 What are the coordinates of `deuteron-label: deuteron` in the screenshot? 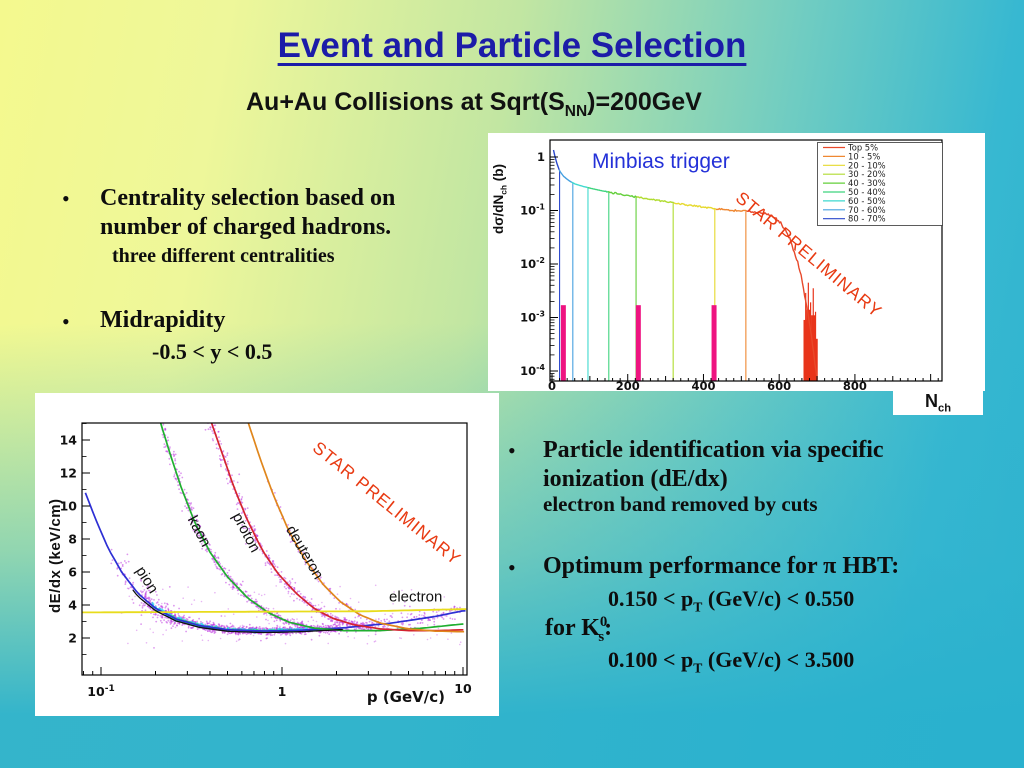 It's located at (304, 553).